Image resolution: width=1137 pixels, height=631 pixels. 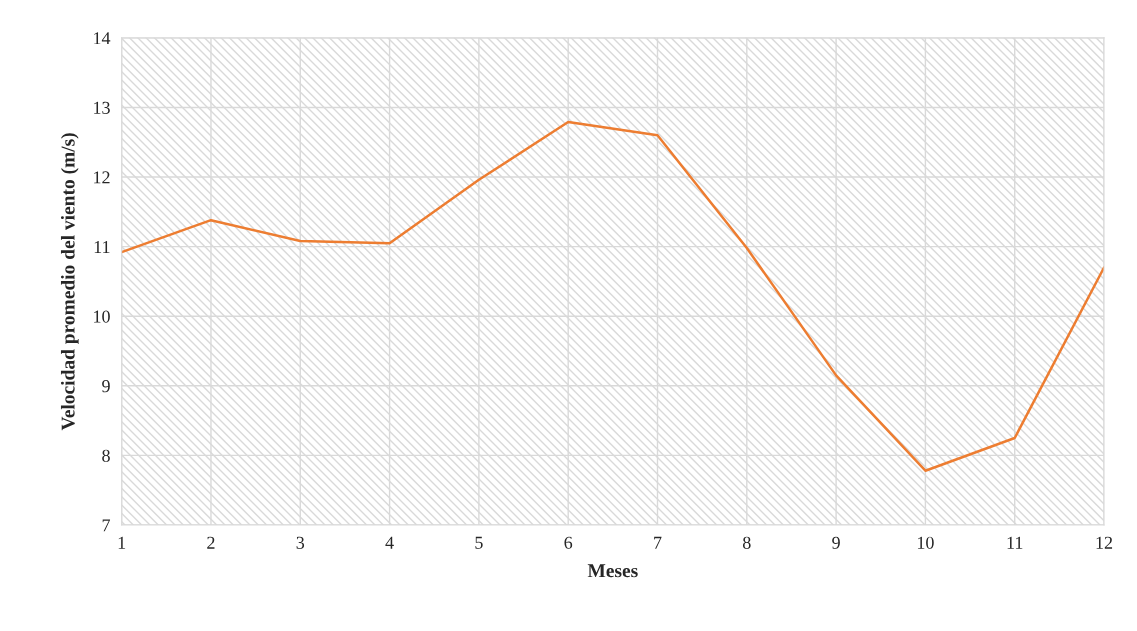 What do you see at coordinates (568, 542) in the screenshot?
I see `x-tick-label: 6` at bounding box center [568, 542].